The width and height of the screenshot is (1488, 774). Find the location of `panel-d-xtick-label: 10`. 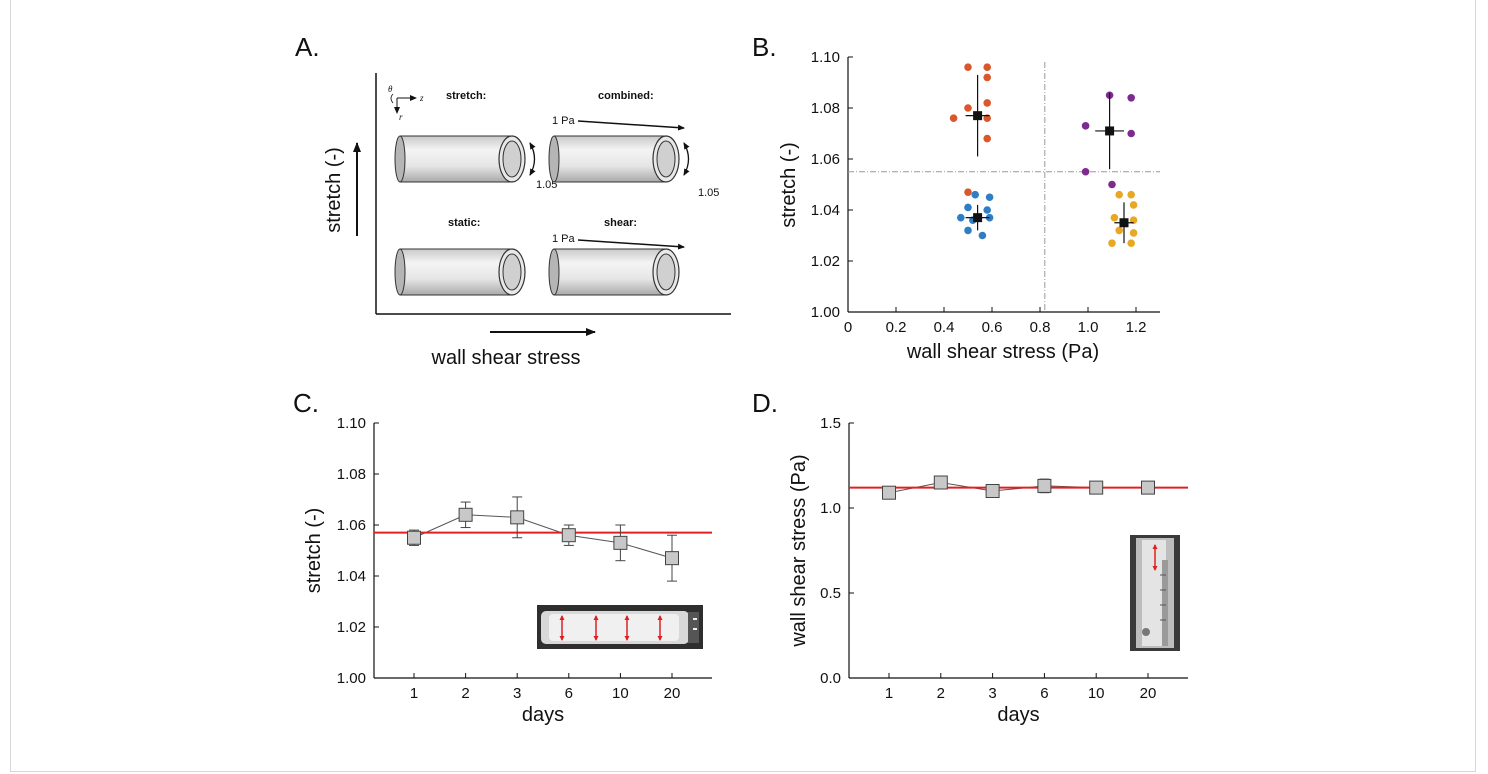

panel-d-xtick-label: 10 is located at coordinates (1096, 693).